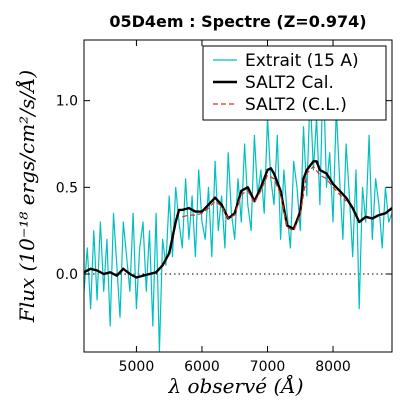 This screenshot has height=400, width=400. I want to click on y-tick-label: 0.0, so click(67, 275).